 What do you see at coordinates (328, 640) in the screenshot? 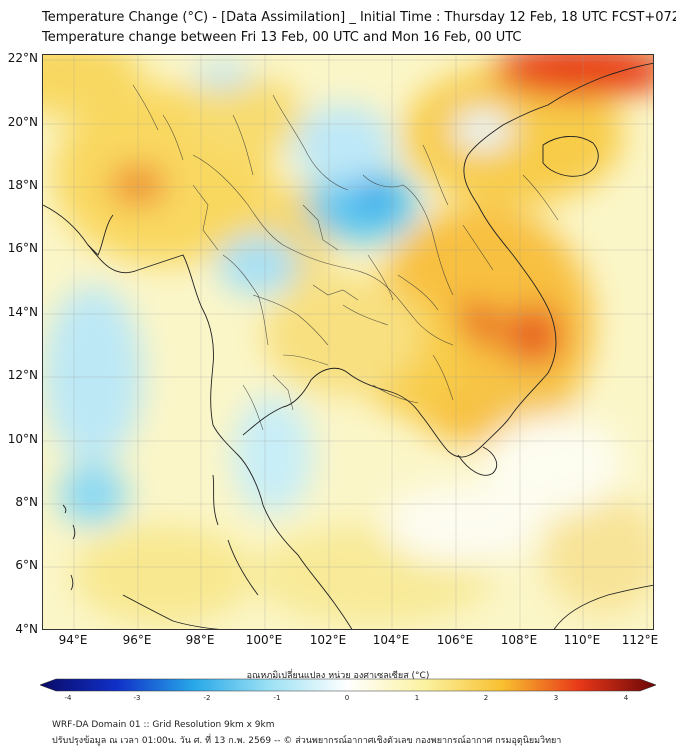
I see `lon-label-102e: 102°E` at bounding box center [328, 640].